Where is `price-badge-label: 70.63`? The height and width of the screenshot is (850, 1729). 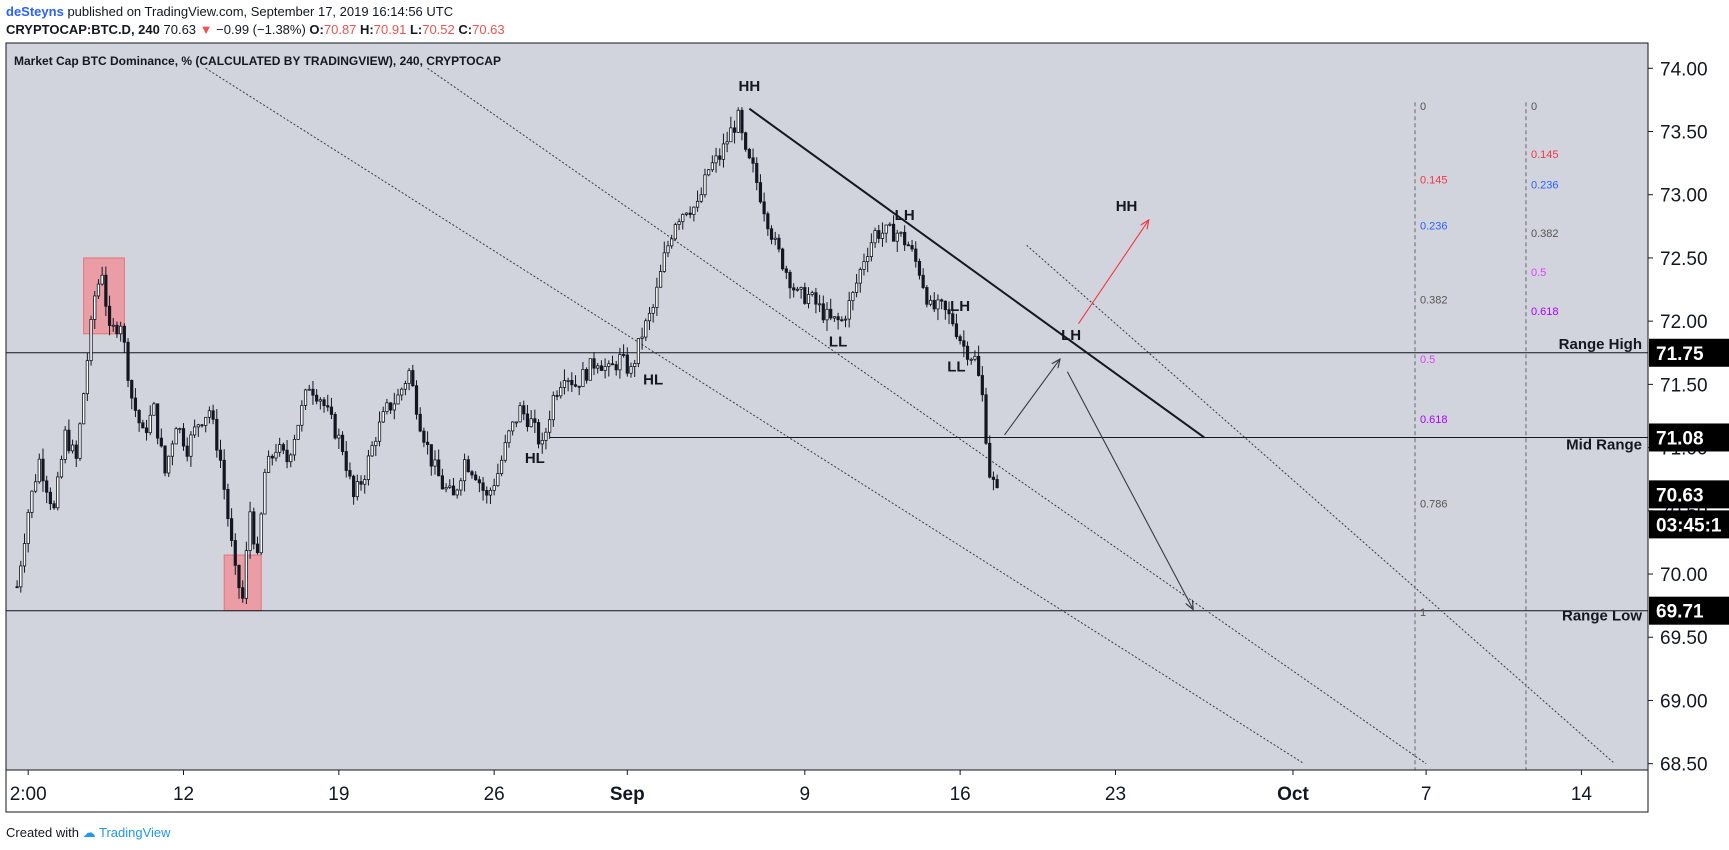
price-badge-label: 70.63 is located at coordinates (1680, 495).